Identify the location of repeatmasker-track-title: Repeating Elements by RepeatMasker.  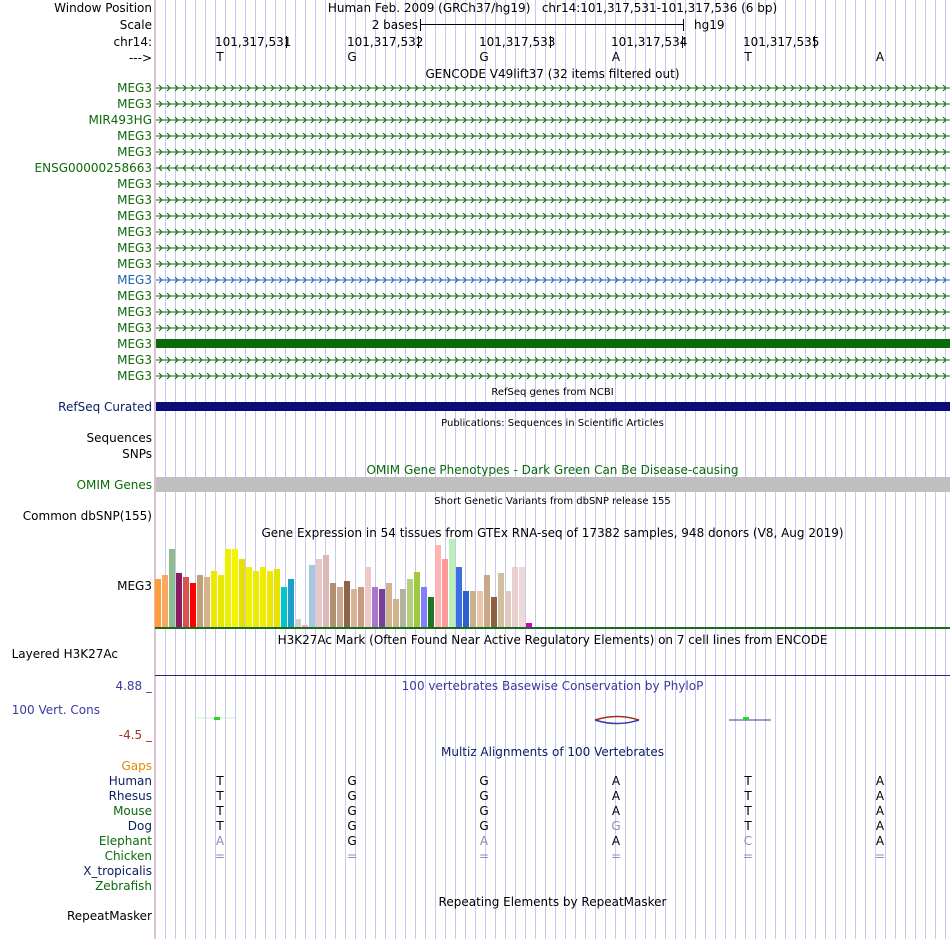
(552, 902).